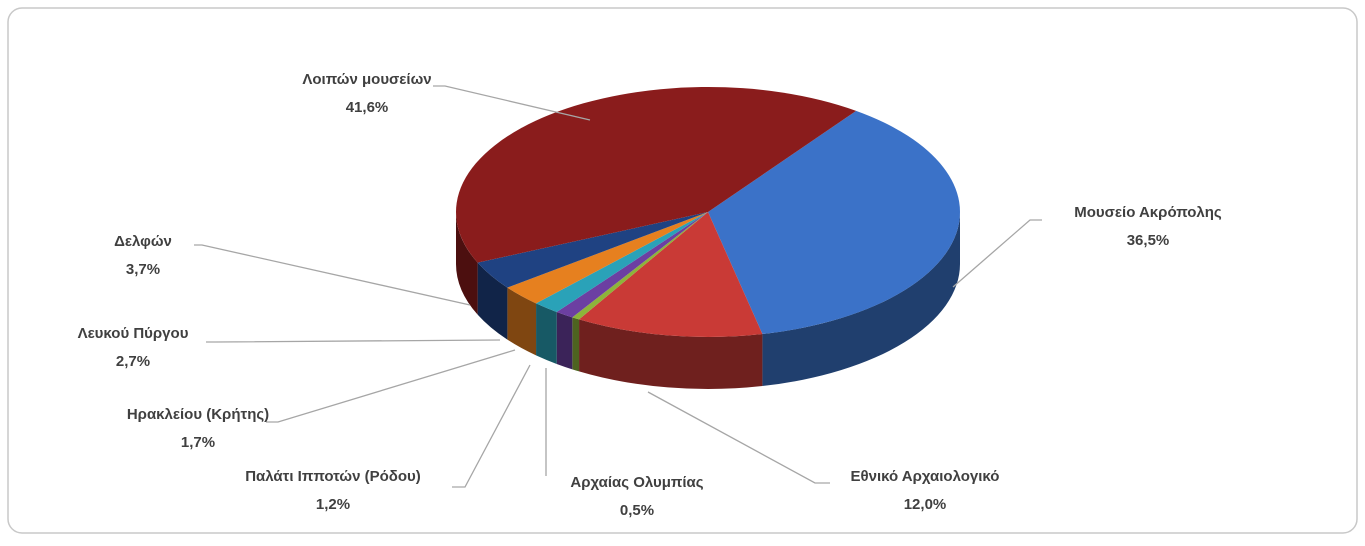 The image size is (1365, 546). I want to click on slice-label: Δελφών, so click(143, 241).